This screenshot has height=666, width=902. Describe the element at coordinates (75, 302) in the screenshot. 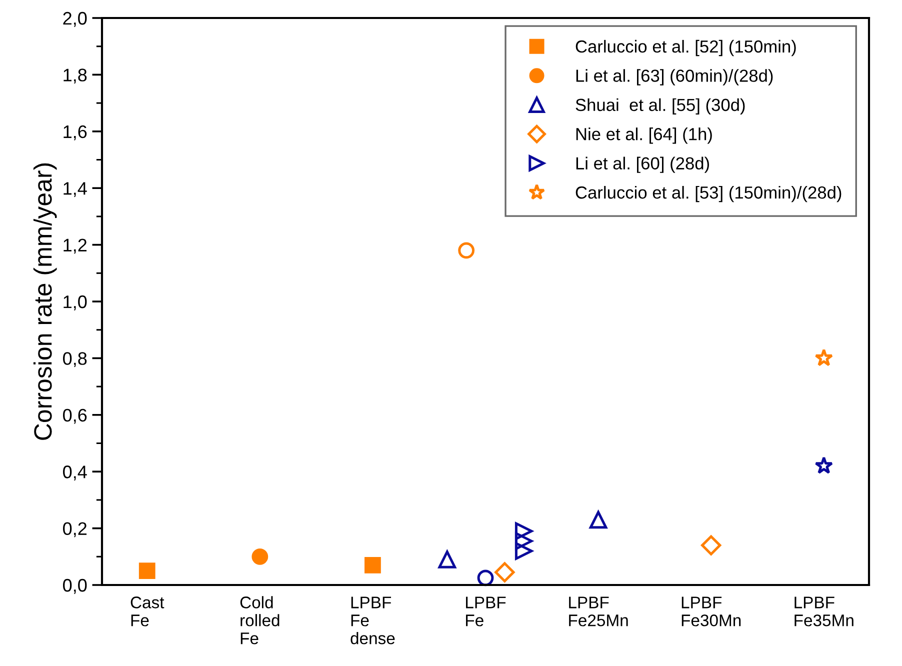

I see `y-tick-label: 1,0` at that location.